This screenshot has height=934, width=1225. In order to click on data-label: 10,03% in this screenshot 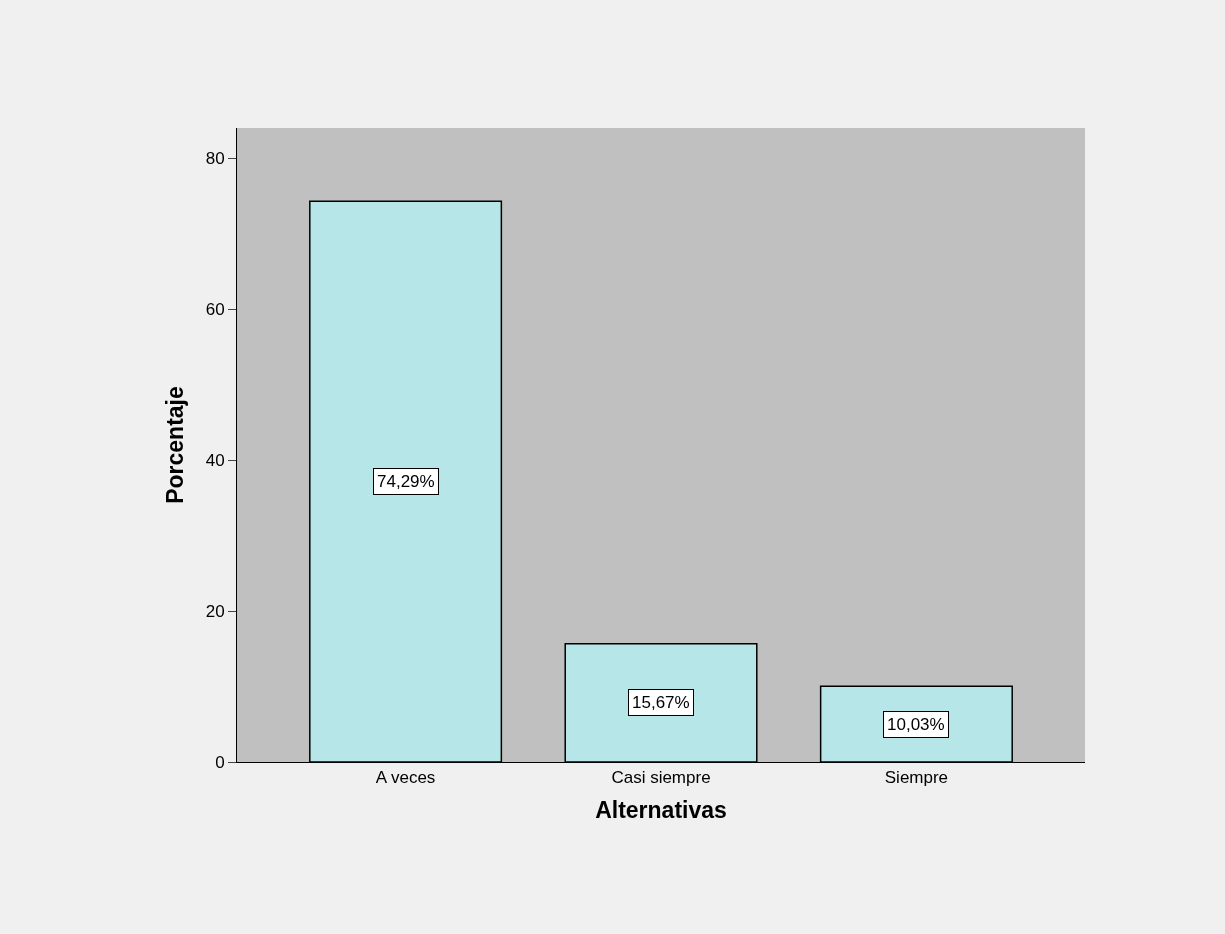, I will do `click(916, 724)`.